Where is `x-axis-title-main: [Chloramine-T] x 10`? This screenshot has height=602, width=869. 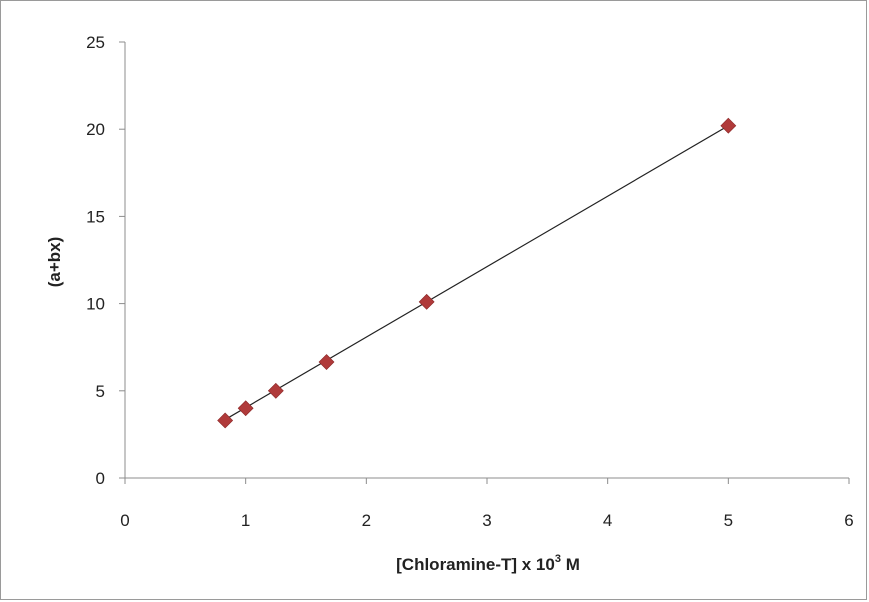 x-axis-title-main: [Chloramine-T] x 10 is located at coordinates (475, 564).